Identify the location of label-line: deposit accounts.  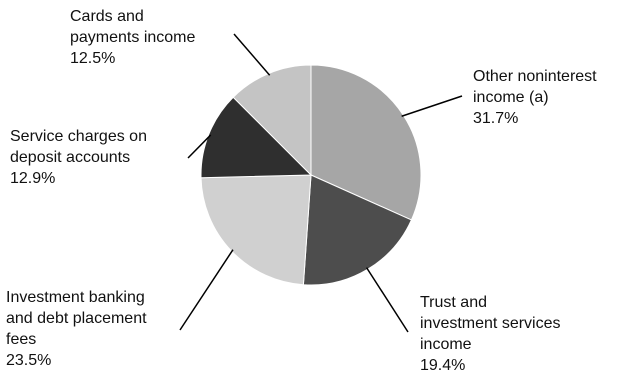
(70, 157).